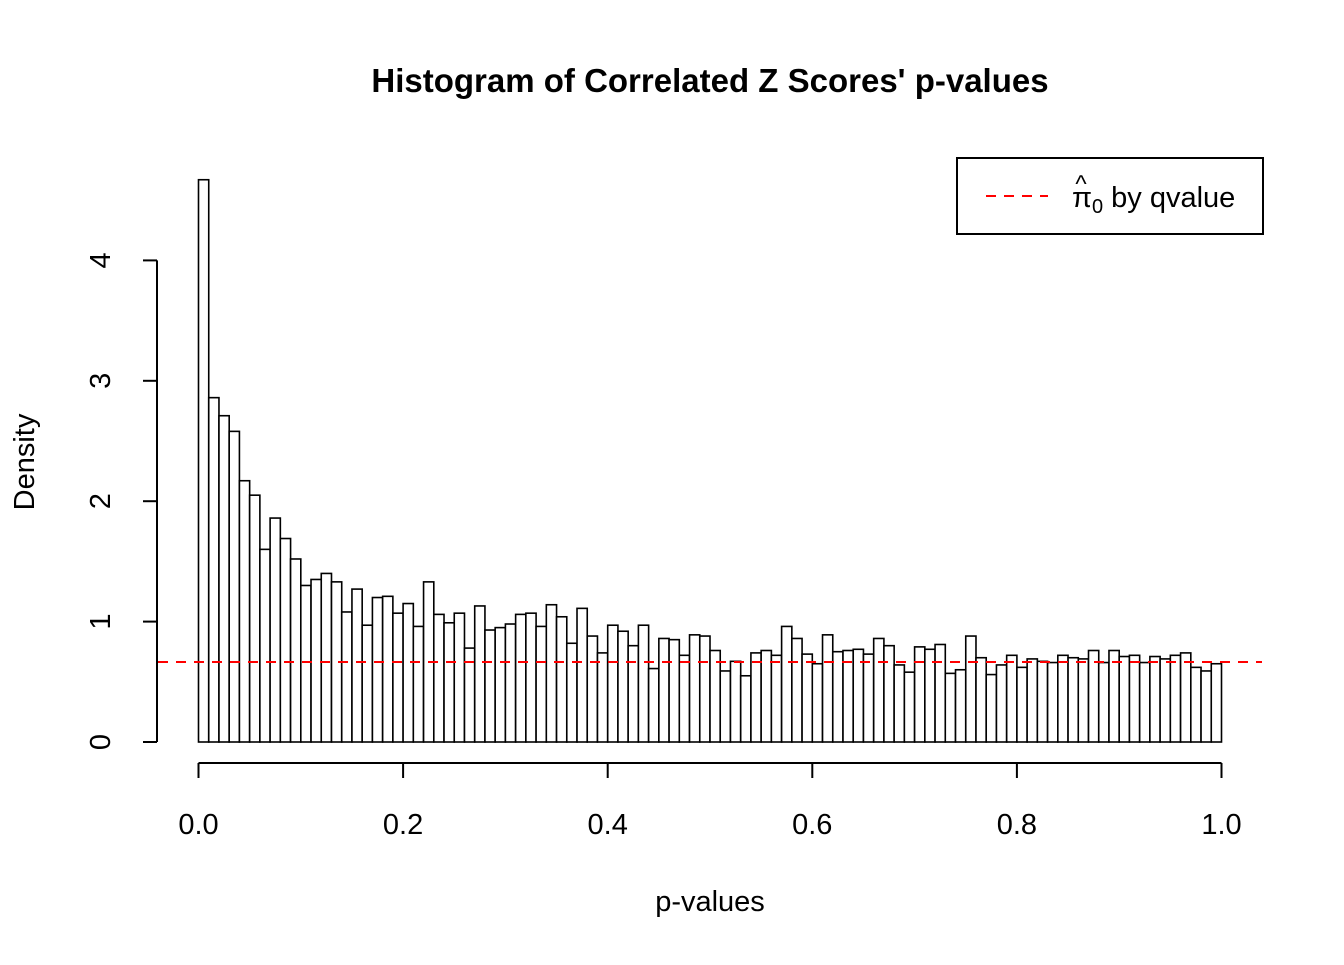  Describe the element at coordinates (1221, 825) in the screenshot. I see `x-tick-label: 1.0` at that location.